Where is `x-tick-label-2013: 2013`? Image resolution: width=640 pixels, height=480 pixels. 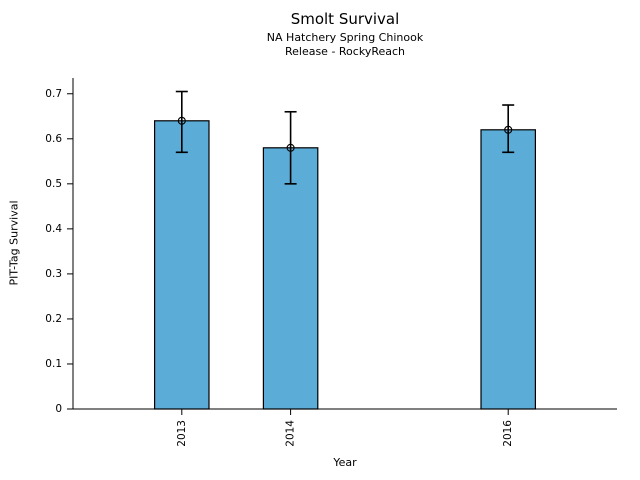
x-tick-label-2013: 2013 is located at coordinates (182, 433).